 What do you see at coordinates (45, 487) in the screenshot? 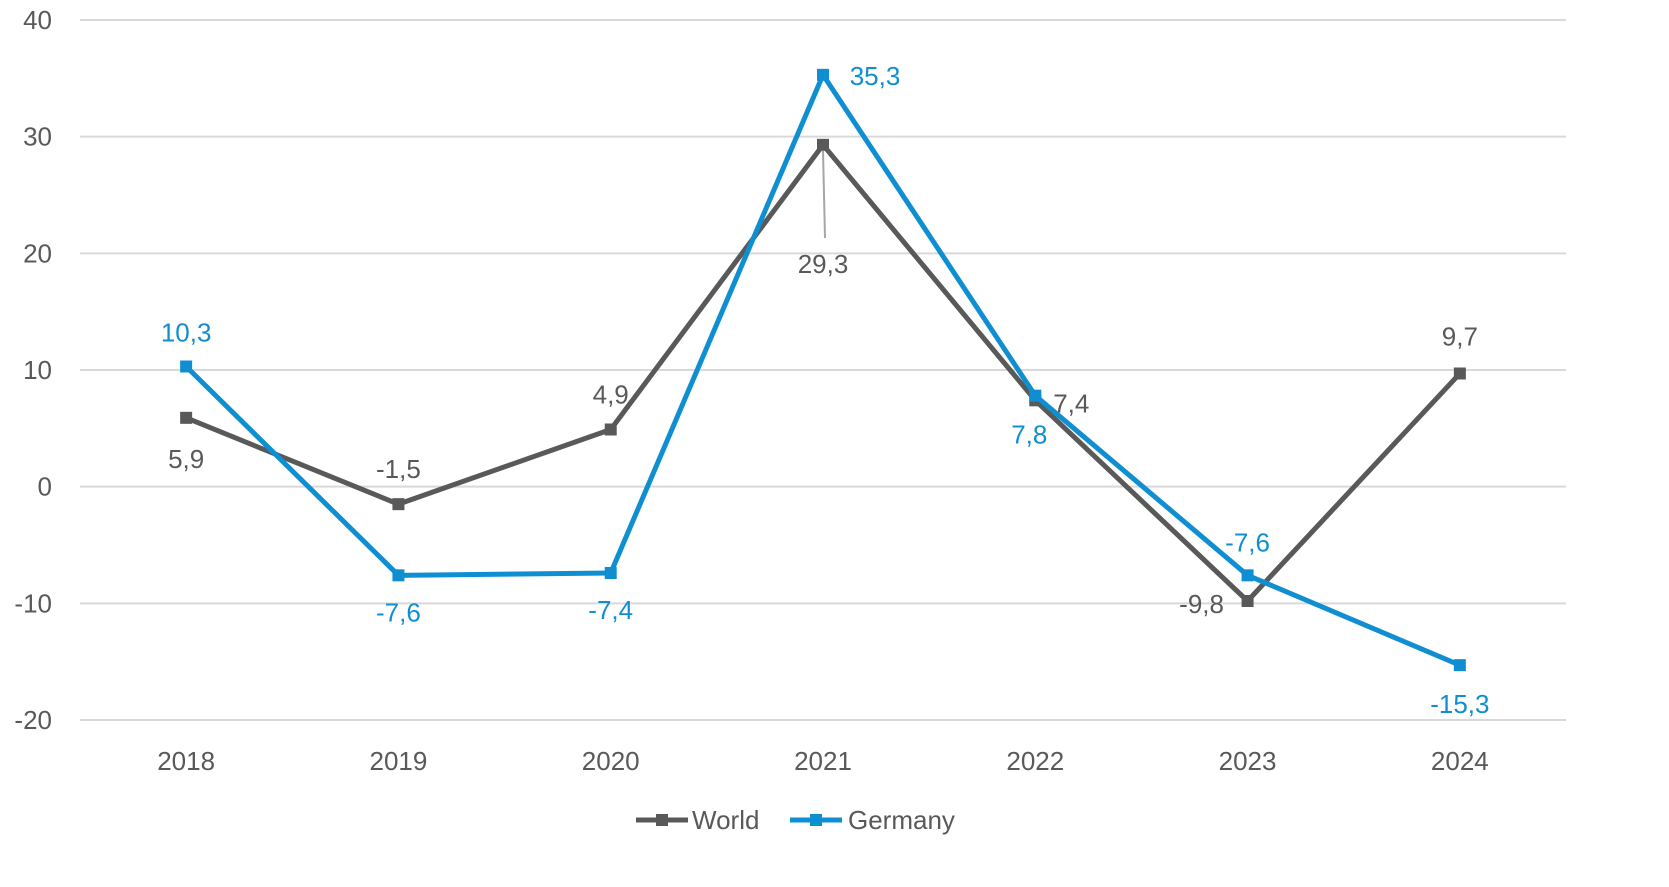
I see `y-tick-label: 0` at bounding box center [45, 487].